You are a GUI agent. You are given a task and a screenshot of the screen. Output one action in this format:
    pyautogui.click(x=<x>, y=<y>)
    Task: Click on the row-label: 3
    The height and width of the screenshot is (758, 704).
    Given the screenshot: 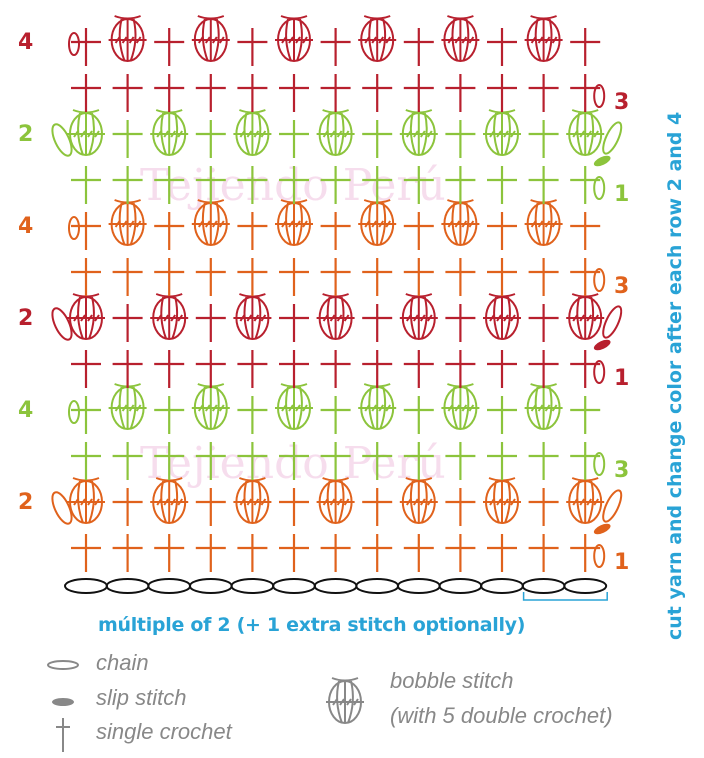 What is the action you would take?
    pyautogui.click(x=622, y=102)
    